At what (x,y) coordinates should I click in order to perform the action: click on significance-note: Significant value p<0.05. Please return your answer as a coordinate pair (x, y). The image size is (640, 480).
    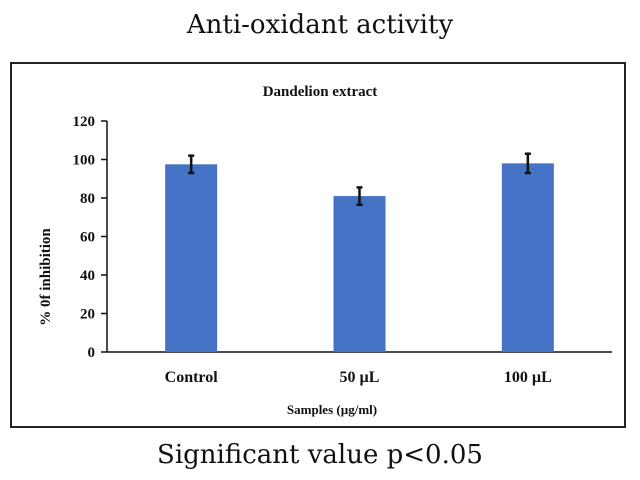
    Looking at the image, I should click on (320, 455).